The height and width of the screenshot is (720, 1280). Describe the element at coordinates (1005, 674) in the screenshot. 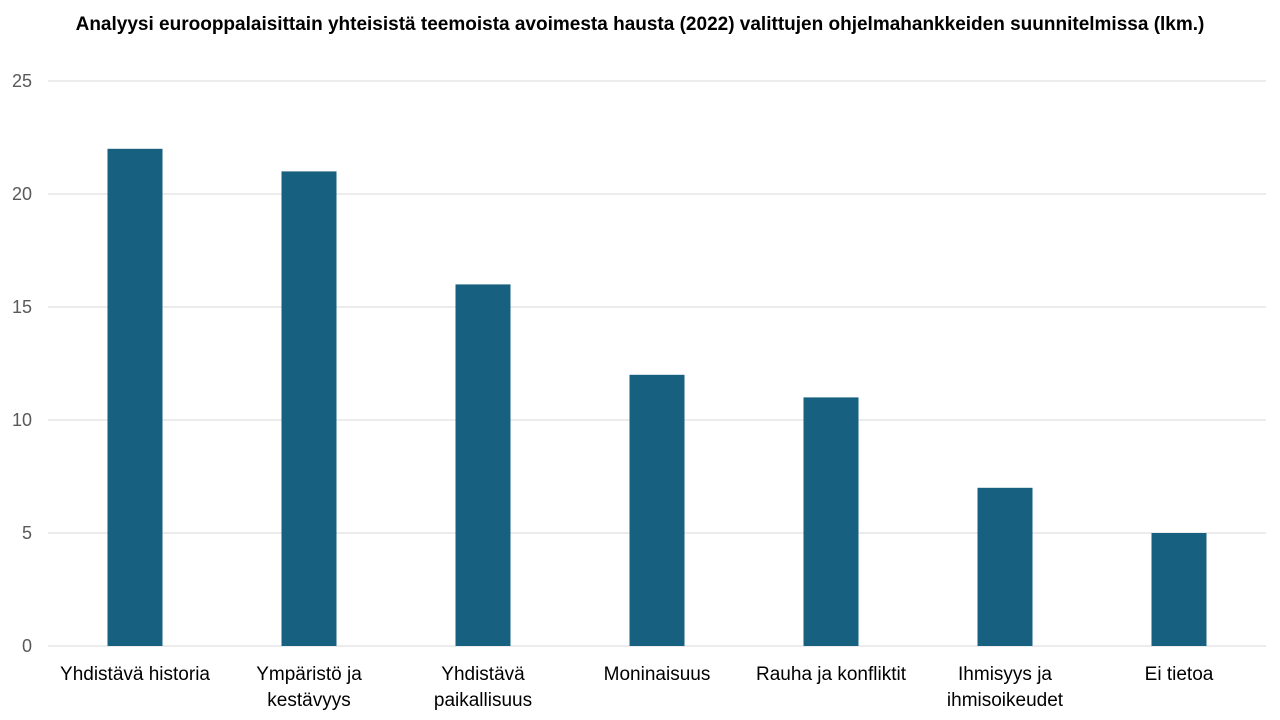

I see `x-tick-label-line: Ihmisyys ja` at that location.